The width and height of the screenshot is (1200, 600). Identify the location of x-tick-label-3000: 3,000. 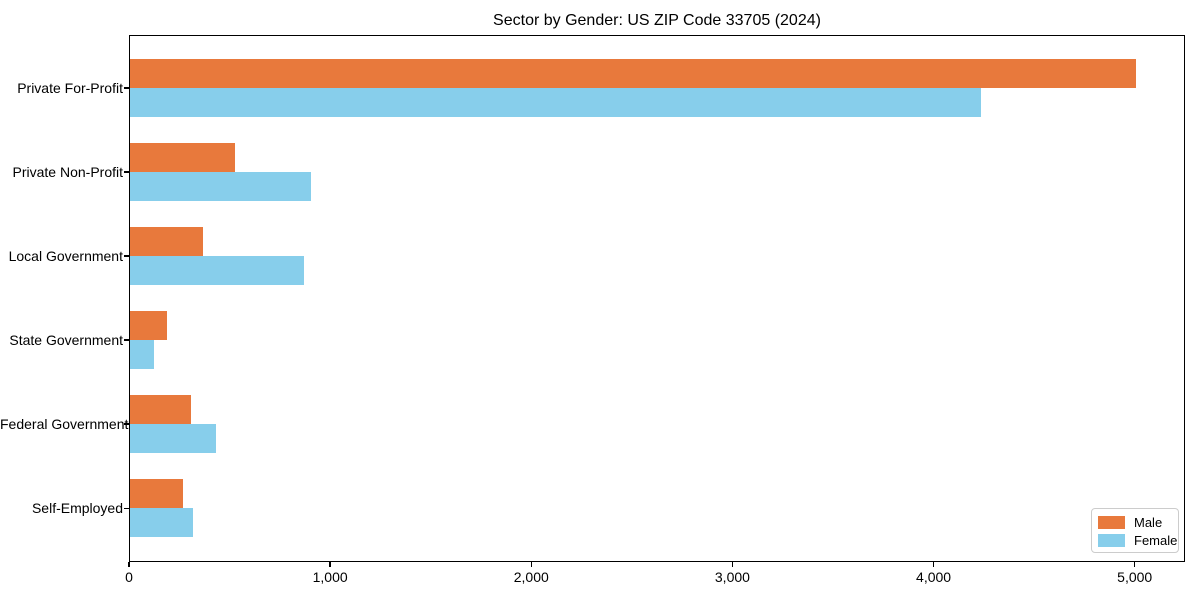
(732, 577).